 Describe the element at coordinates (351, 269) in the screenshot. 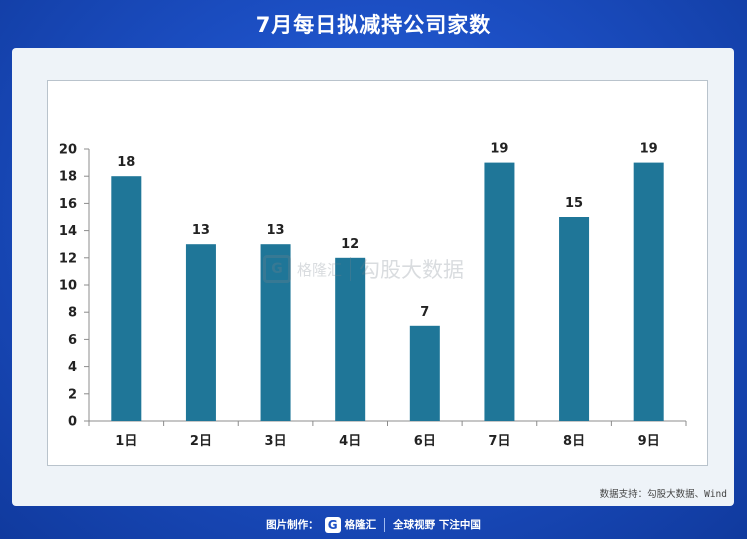

I see `watermark-divider` at that location.